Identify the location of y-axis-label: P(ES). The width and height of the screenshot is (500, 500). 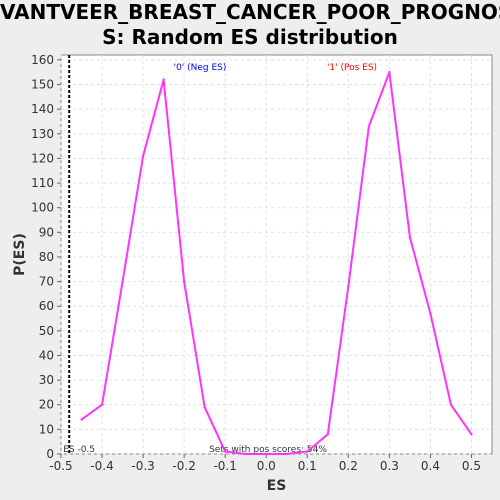
(20, 254).